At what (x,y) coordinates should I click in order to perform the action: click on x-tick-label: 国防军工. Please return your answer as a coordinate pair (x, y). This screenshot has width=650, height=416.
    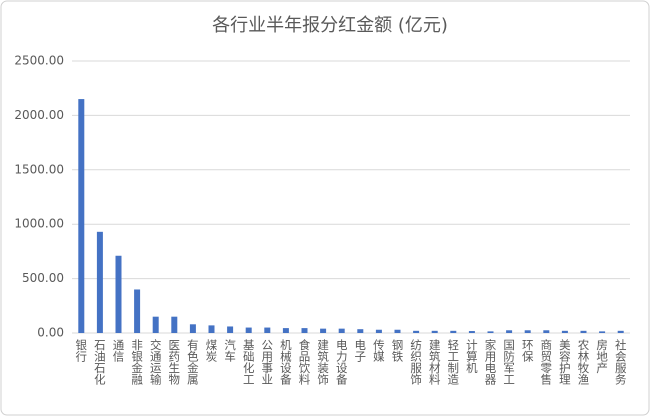
    Looking at the image, I should click on (509, 362).